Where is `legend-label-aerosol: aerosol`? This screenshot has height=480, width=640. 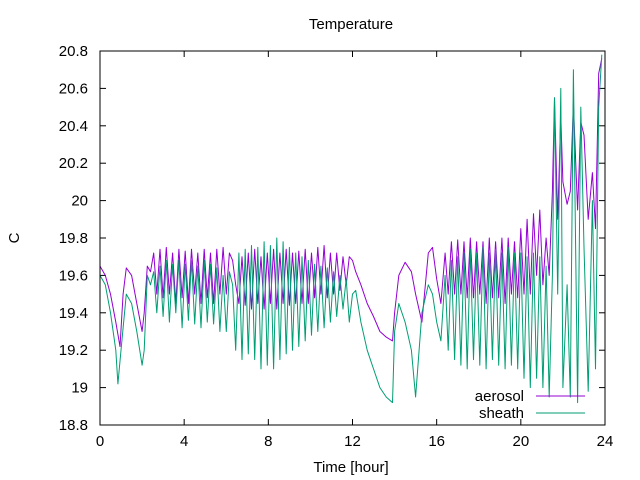
legend-label-aerosol: aerosol is located at coordinates (499, 396).